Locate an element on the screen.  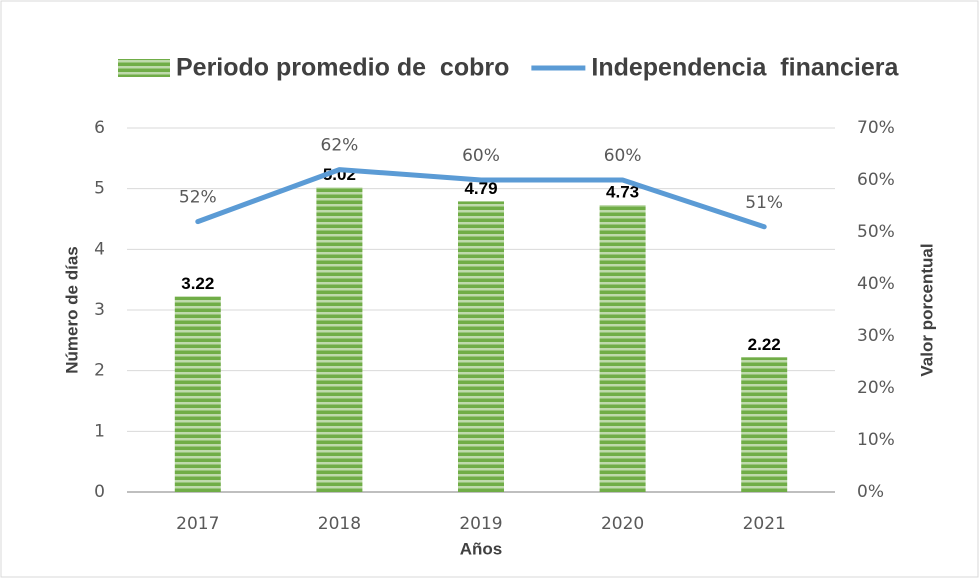
y2-axis-title: Valor porcentual is located at coordinates (926, 309).